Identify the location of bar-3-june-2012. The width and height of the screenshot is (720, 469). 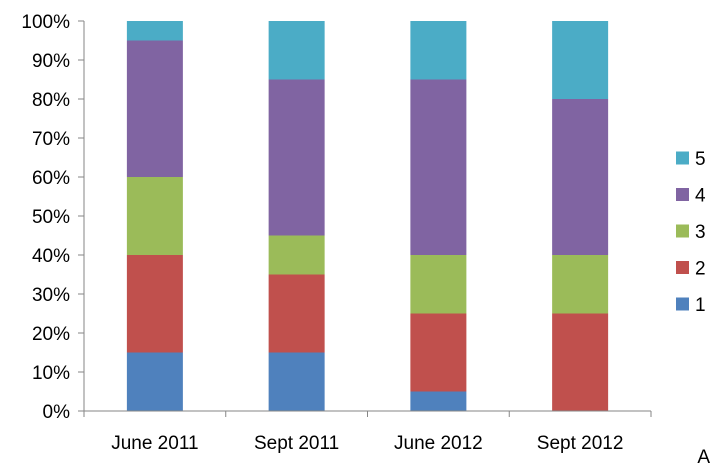
(438, 284).